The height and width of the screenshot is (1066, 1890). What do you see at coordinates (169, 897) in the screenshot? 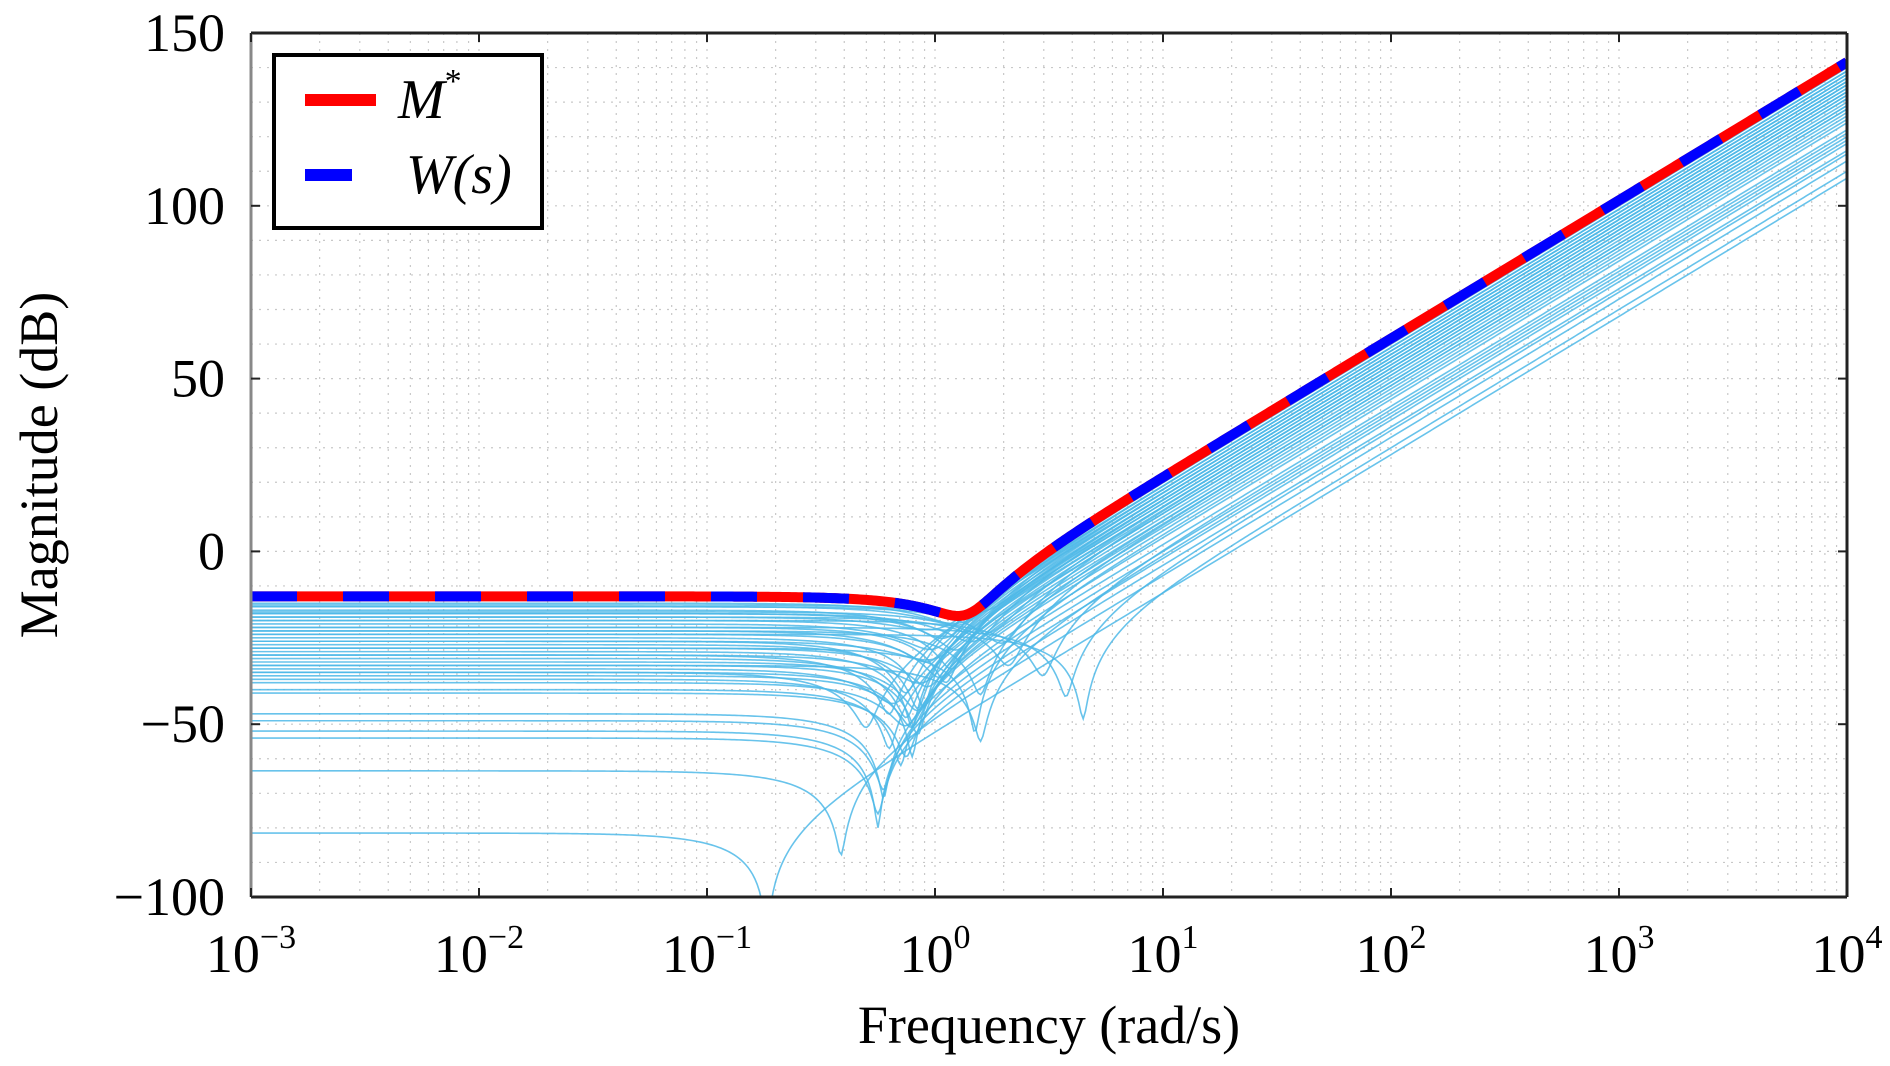
I see `y-tick-label: −100` at bounding box center [169, 897].